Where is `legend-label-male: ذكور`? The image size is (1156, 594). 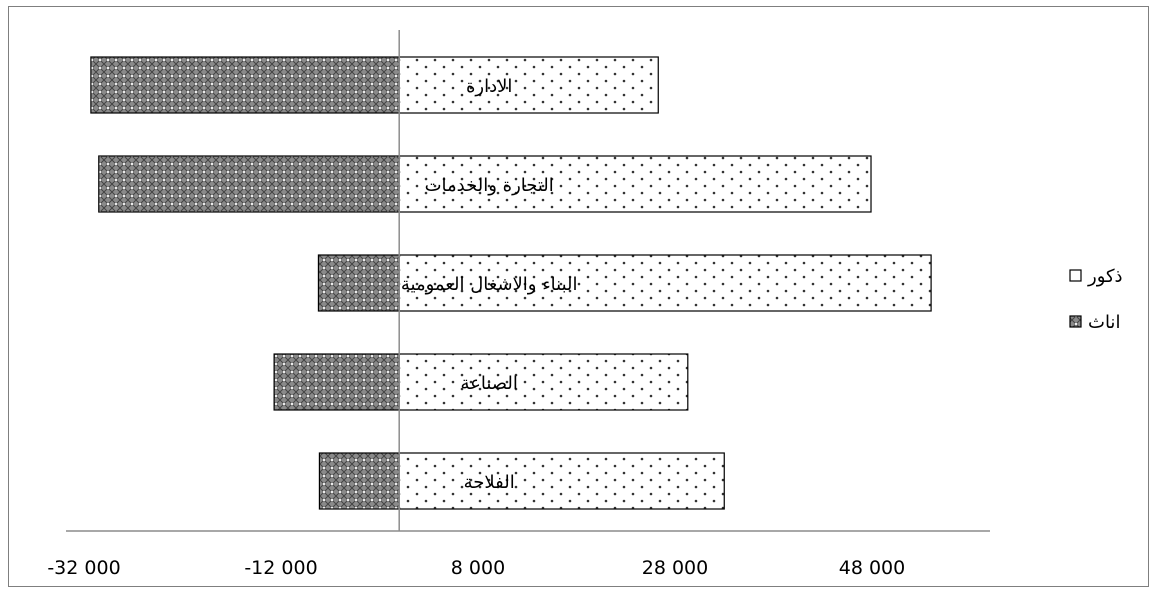
legend-label-male: ذكور is located at coordinates (1105, 276).